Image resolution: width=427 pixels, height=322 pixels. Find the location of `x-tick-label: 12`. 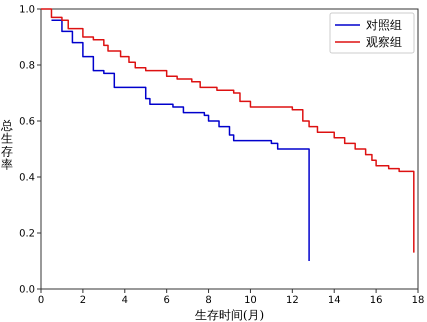

x-tick-label: 12 is located at coordinates (292, 300).